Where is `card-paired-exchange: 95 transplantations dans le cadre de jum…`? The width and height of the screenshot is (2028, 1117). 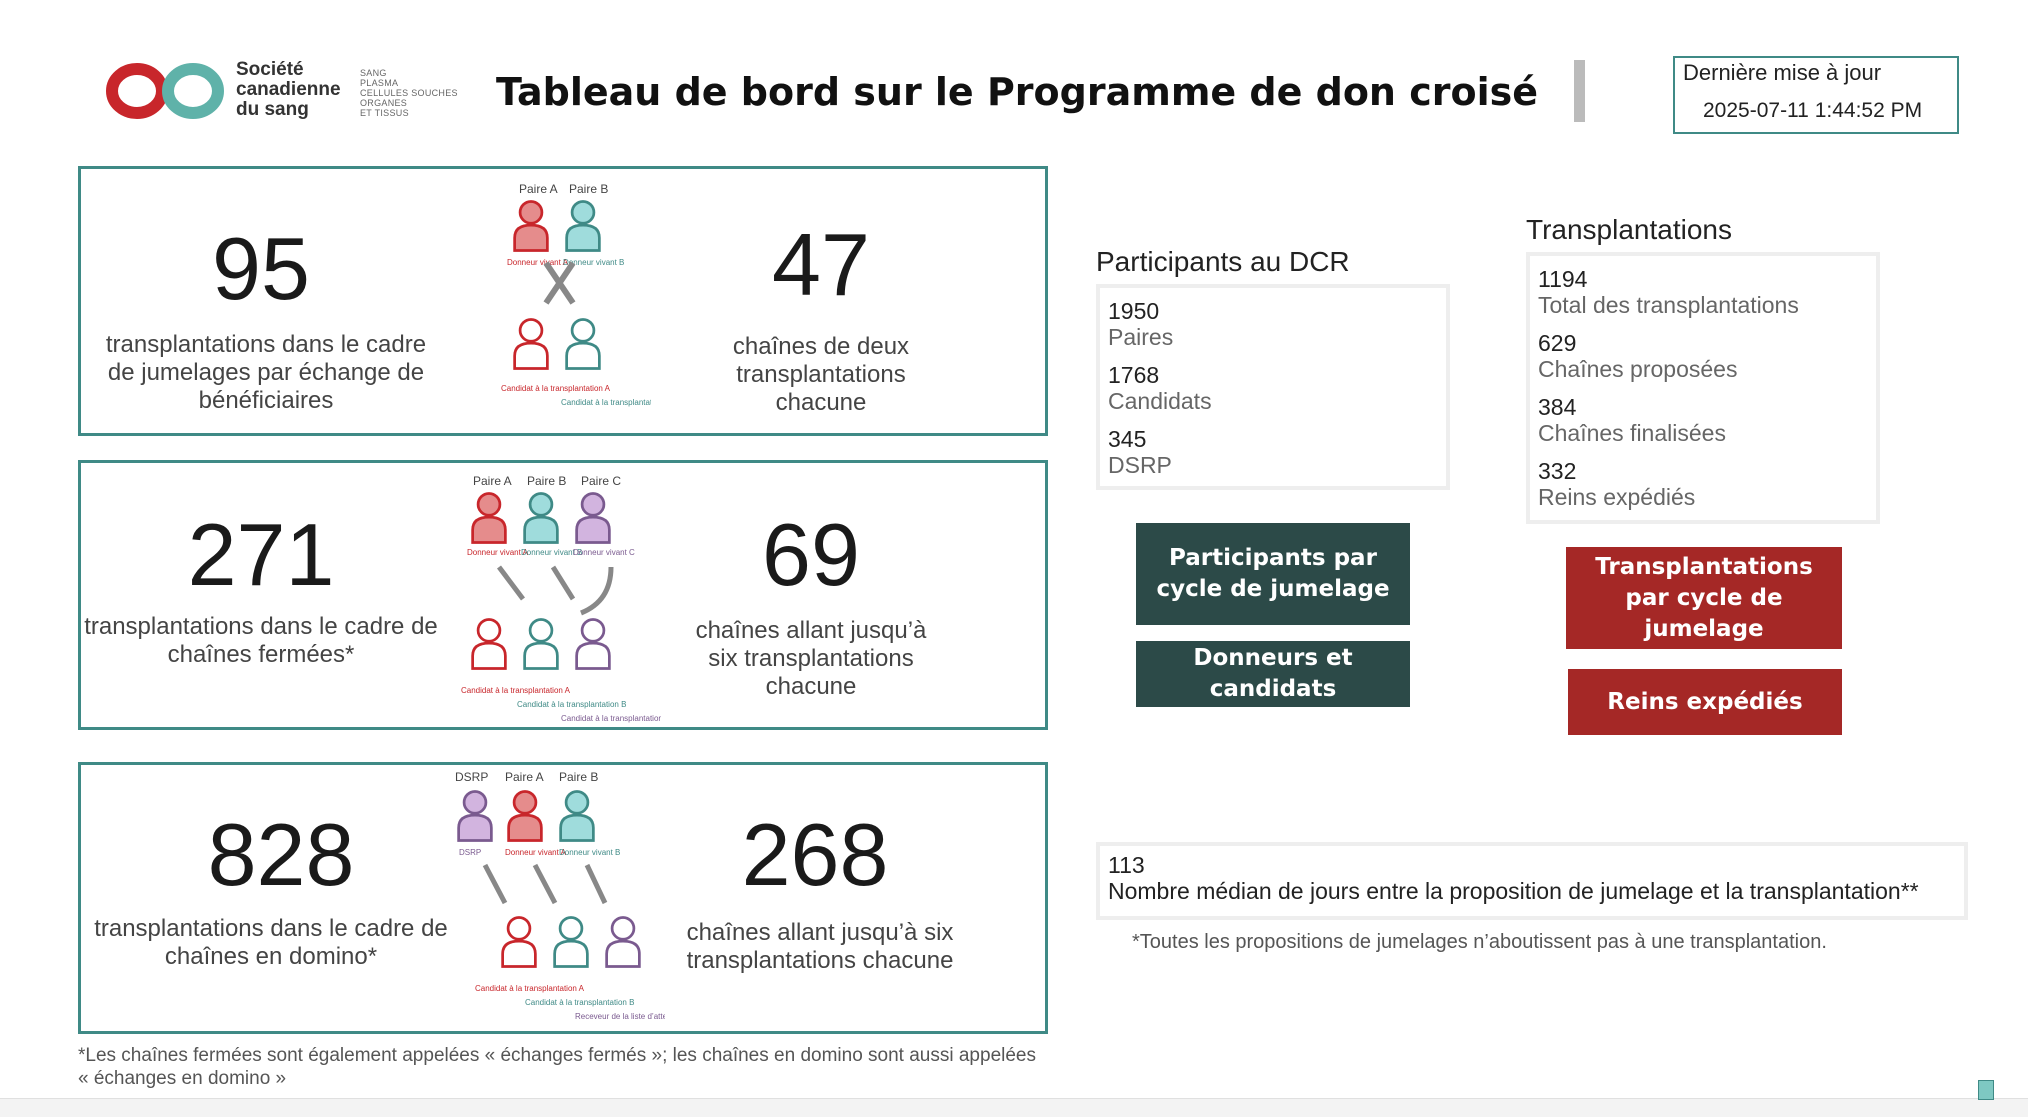 card-paired-exchange: 95 transplantations dans le cadre de jum… is located at coordinates (563, 301).